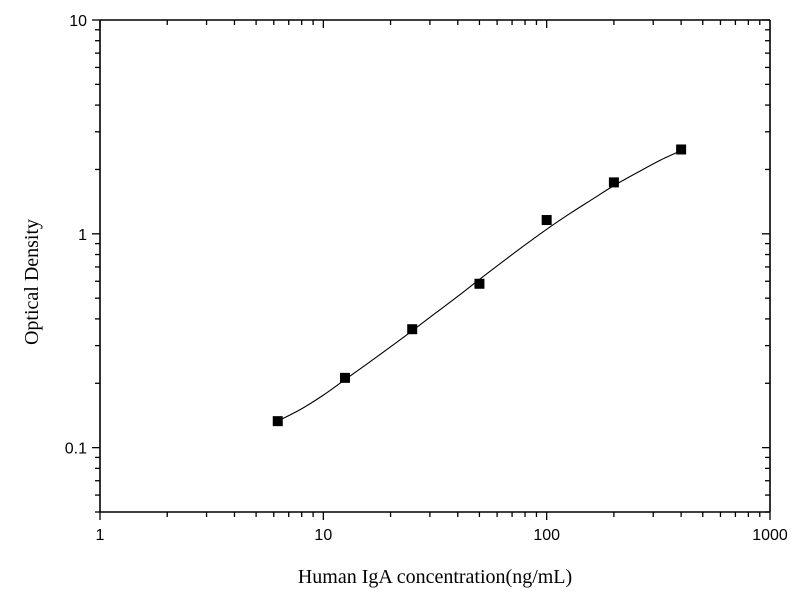 The image size is (798, 592). What do you see at coordinates (82, 235) in the screenshot?
I see `y-tick-label: 1` at bounding box center [82, 235].